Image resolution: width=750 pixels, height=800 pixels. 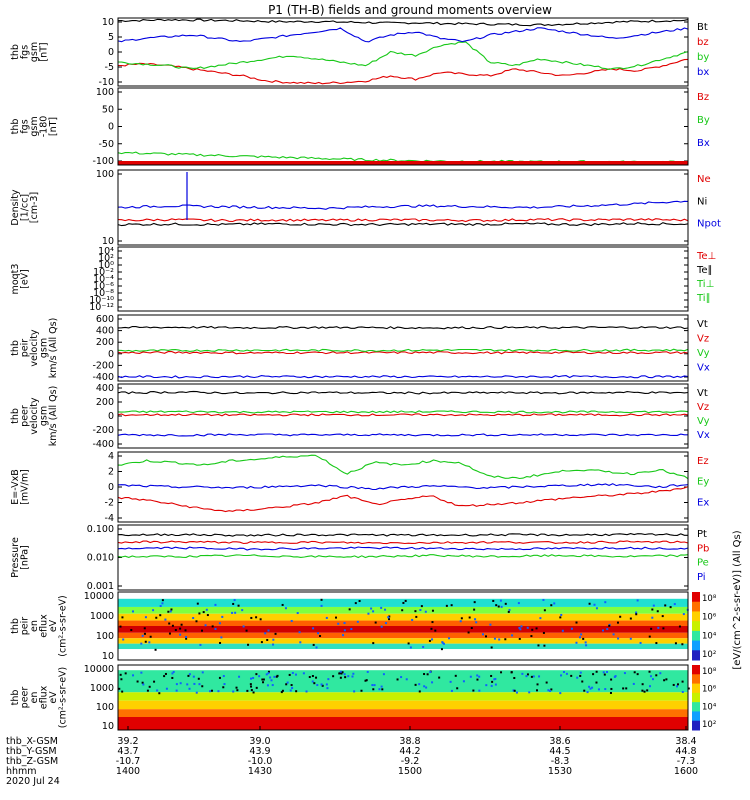 What do you see at coordinates (409, 751) in the screenshot?
I see `xaxis-value: 44.2` at bounding box center [409, 751].